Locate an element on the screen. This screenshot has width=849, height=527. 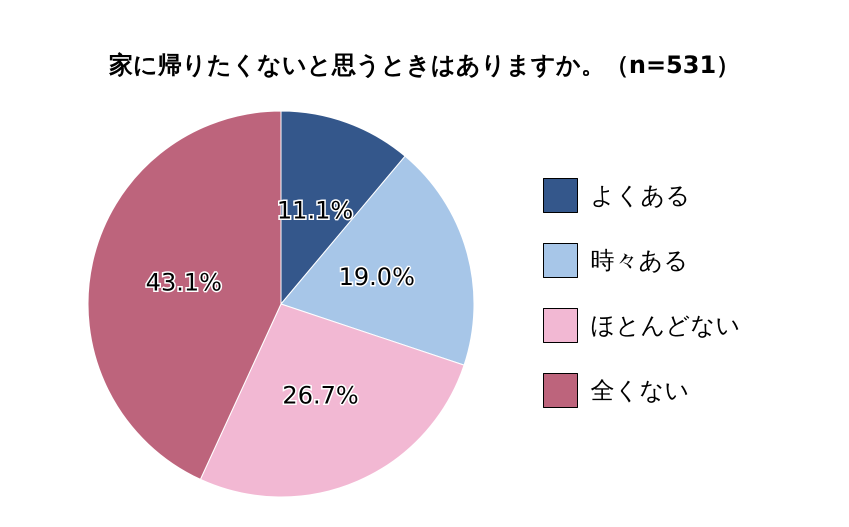
legend-label: 時々ある is located at coordinates (639, 260).